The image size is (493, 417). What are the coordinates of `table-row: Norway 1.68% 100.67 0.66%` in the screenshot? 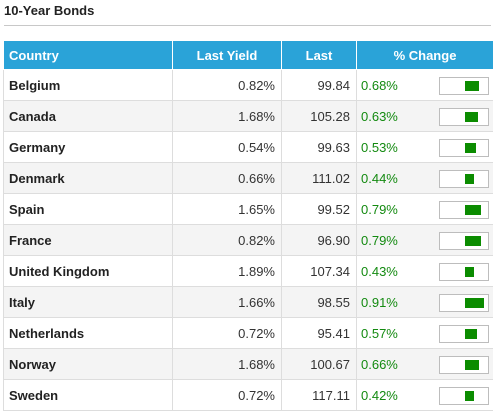 It's located at (248, 364).